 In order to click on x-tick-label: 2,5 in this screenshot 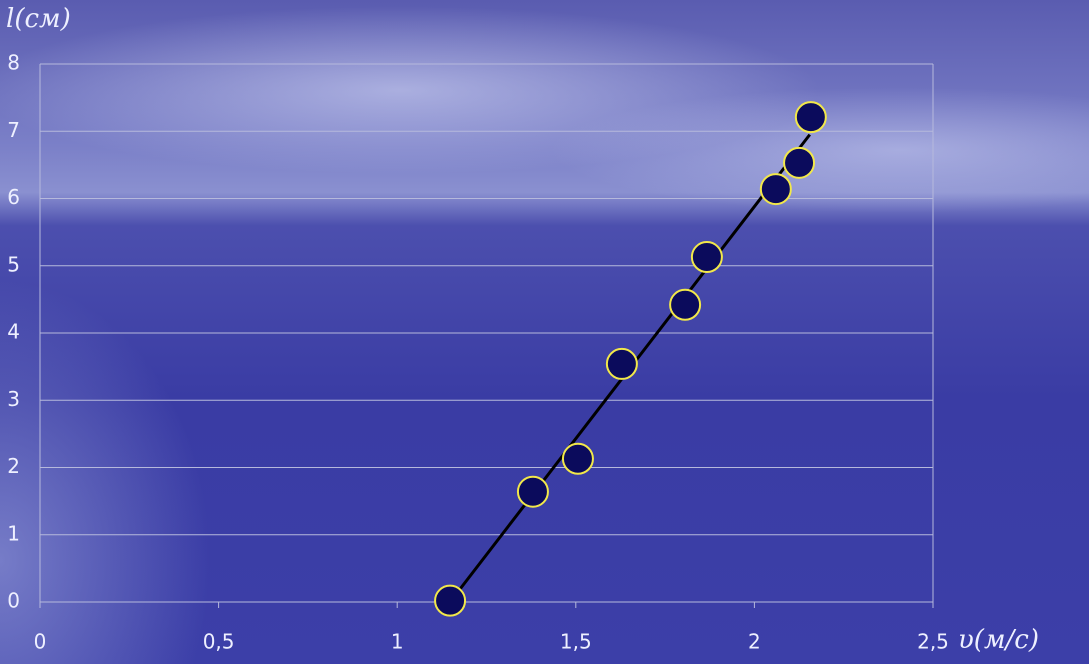, I will do `click(933, 642)`.